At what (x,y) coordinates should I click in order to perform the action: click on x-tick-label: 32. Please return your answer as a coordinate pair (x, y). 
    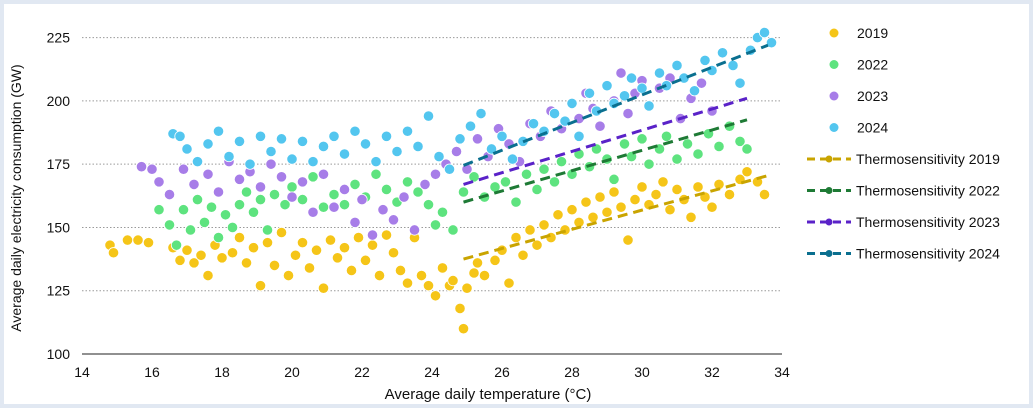
    Looking at the image, I should click on (712, 372).